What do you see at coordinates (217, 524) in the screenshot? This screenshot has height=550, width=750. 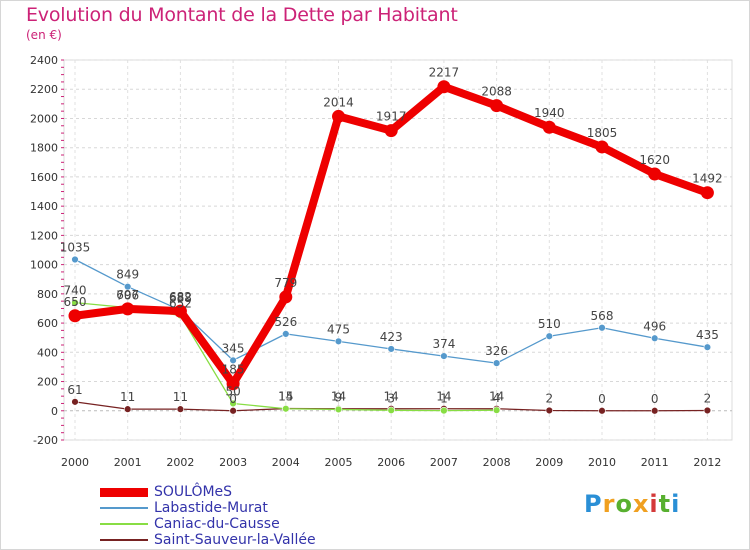 I see `legend-label: Caniac-du-Causse` at bounding box center [217, 524].